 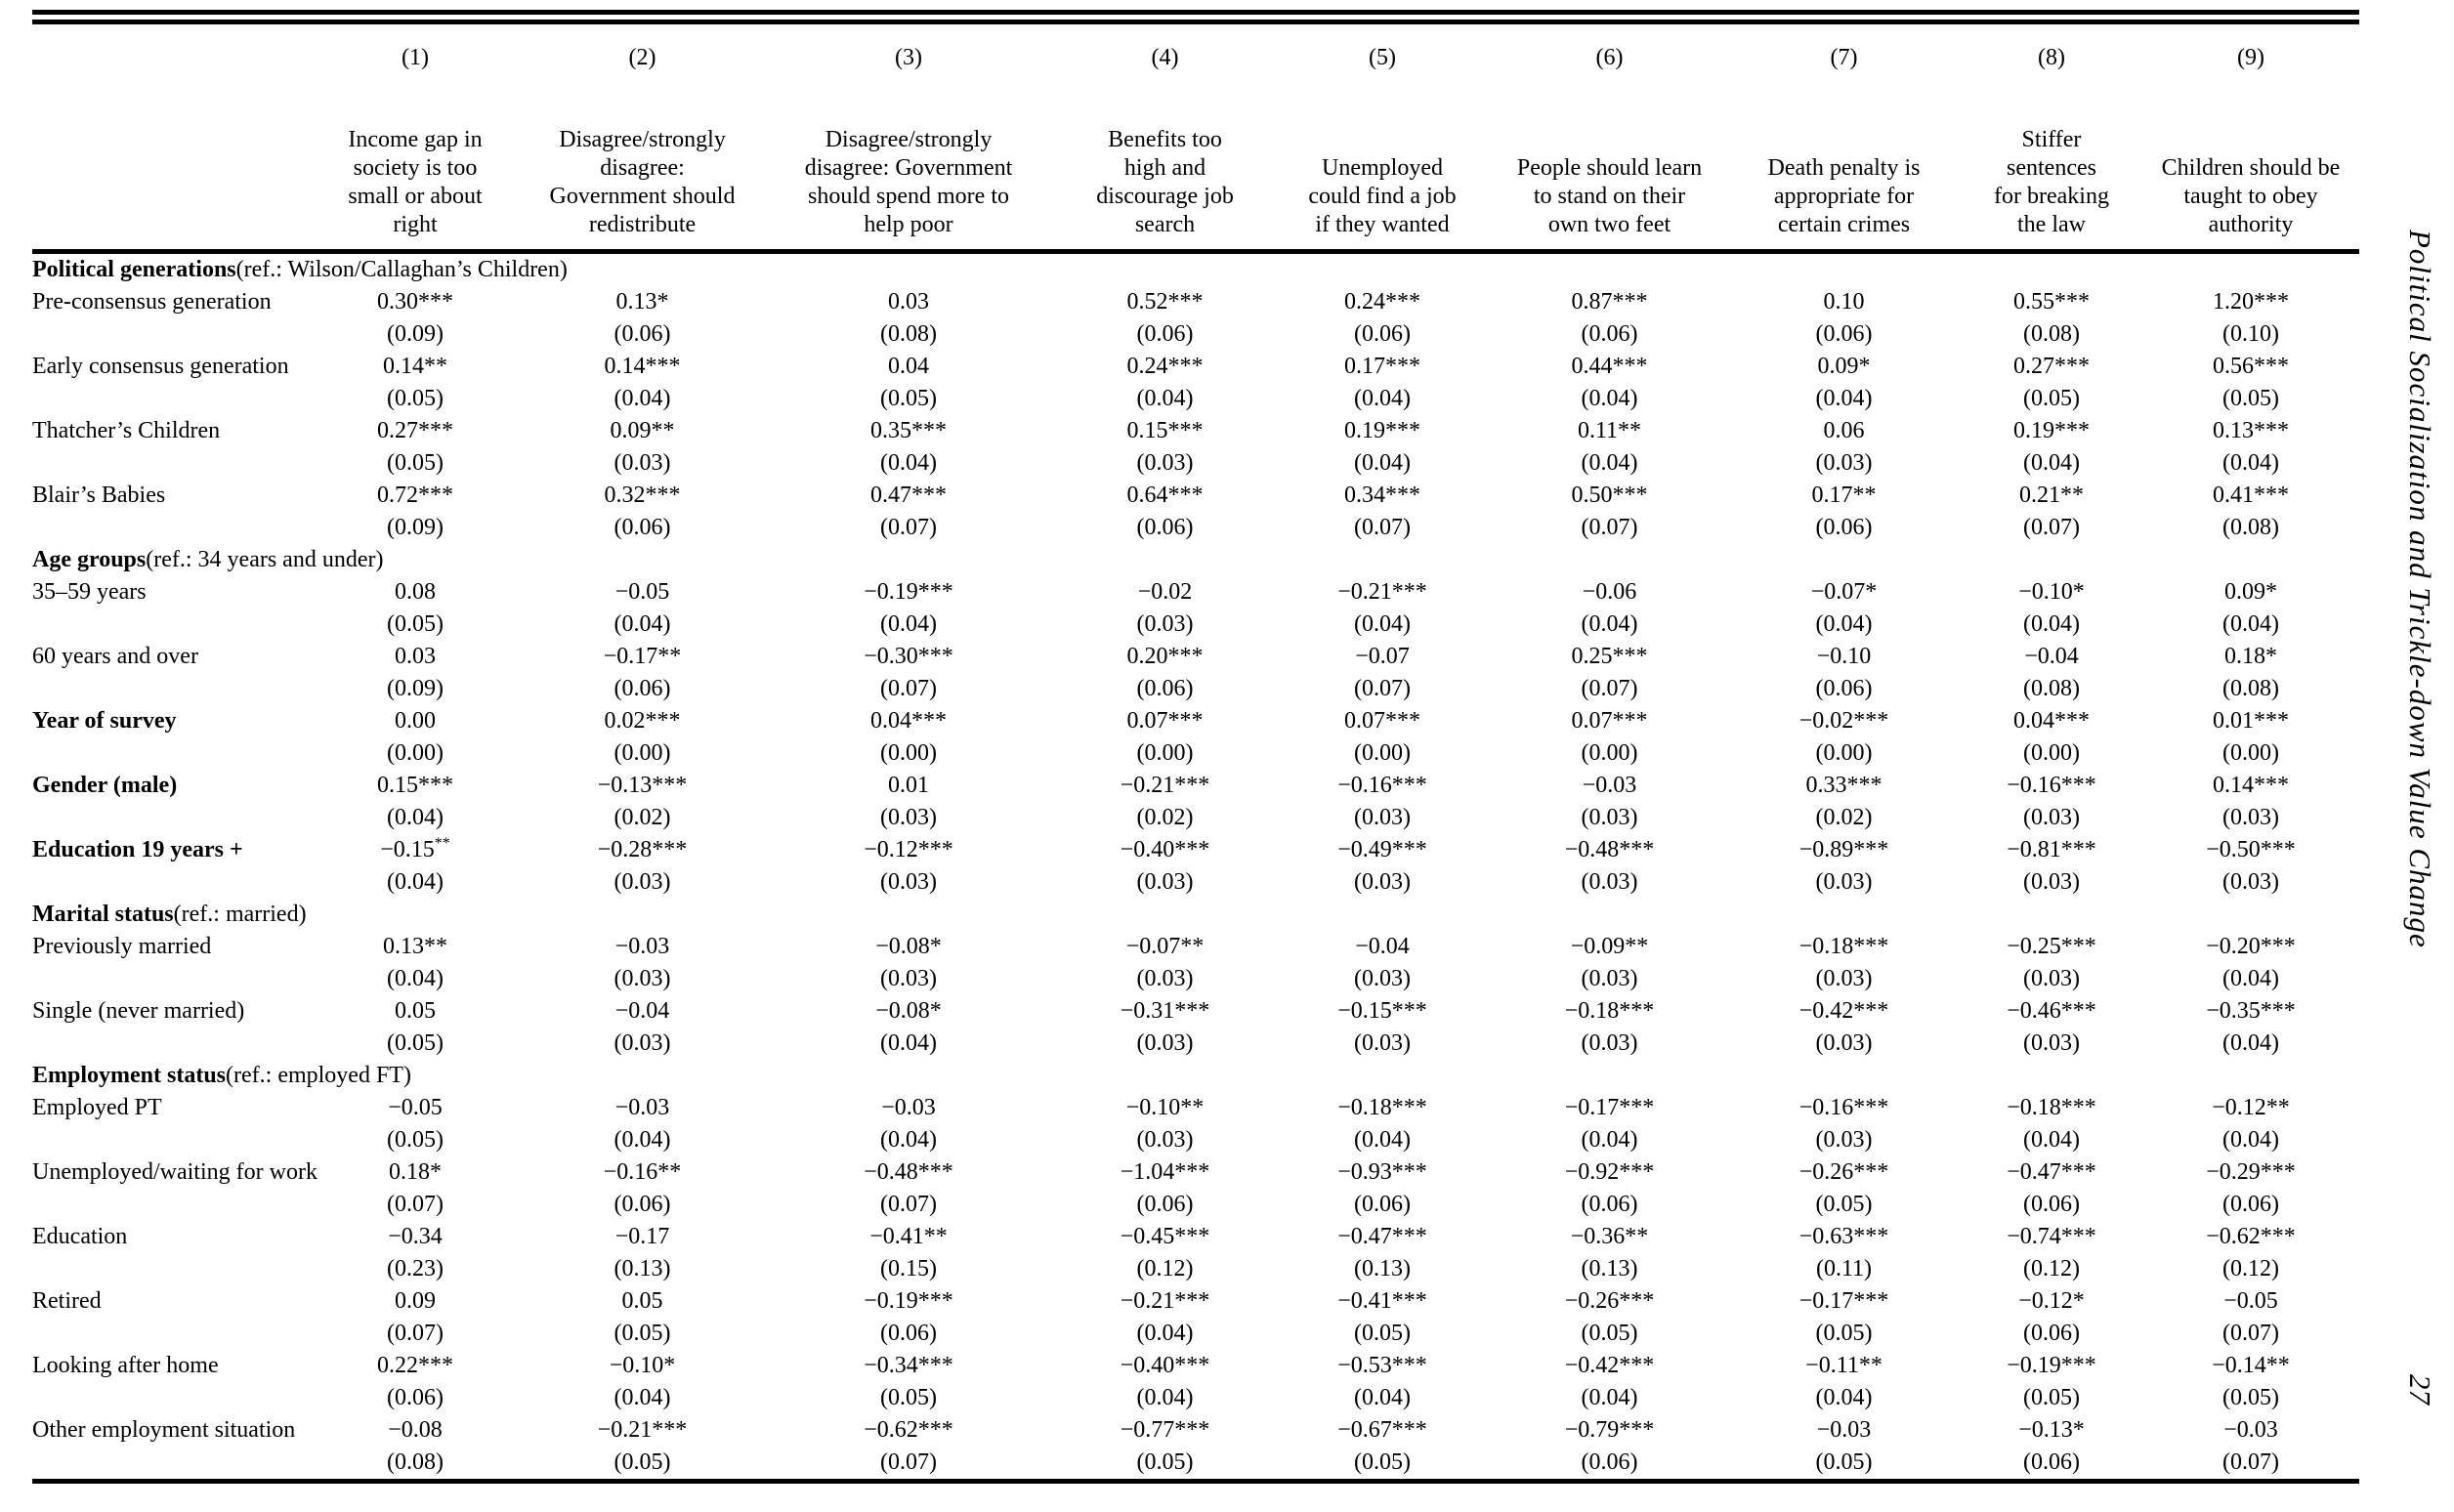 I want to click on coefficient-value: 0.07***, so click(x=1382, y=721).